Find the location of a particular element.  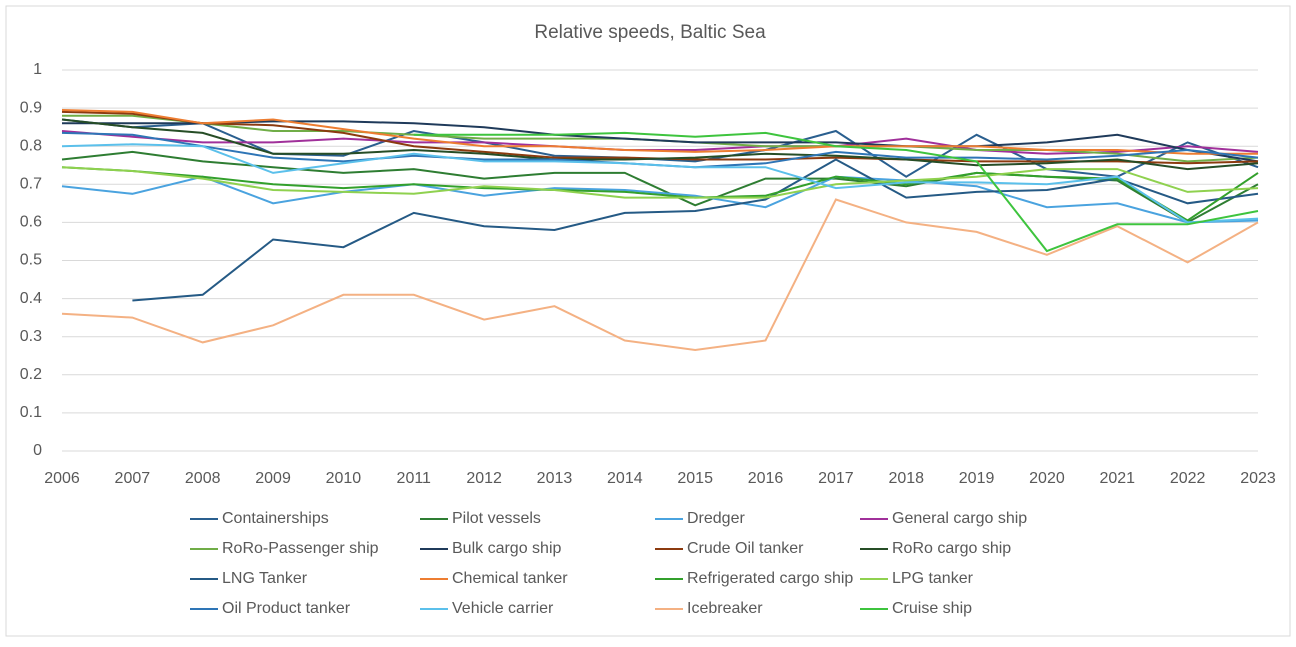

x-tick-label: 2017 is located at coordinates (836, 478).